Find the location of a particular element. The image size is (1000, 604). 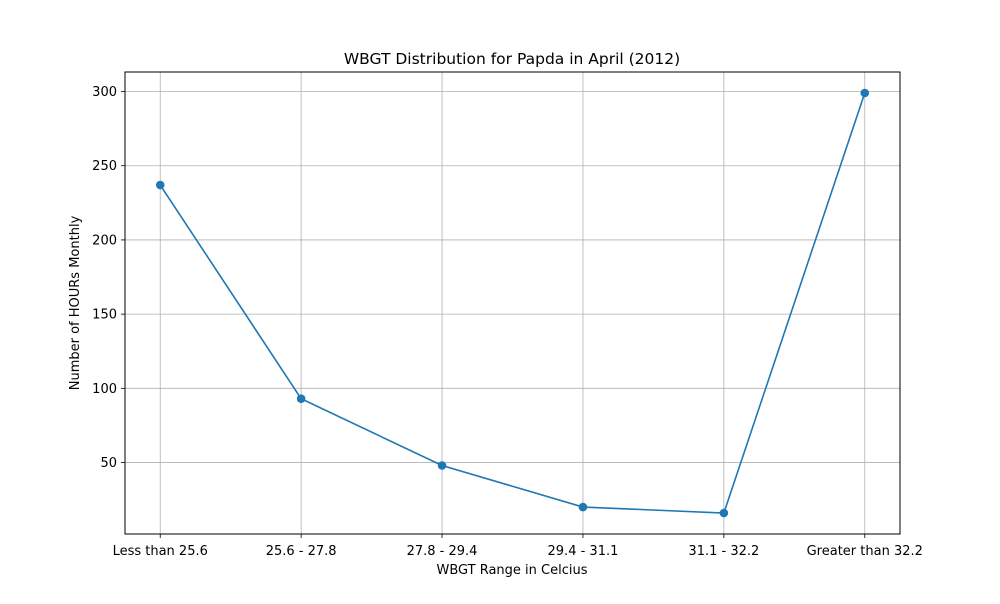

x-axis-label: WBGT Range in Celcius is located at coordinates (511, 570).